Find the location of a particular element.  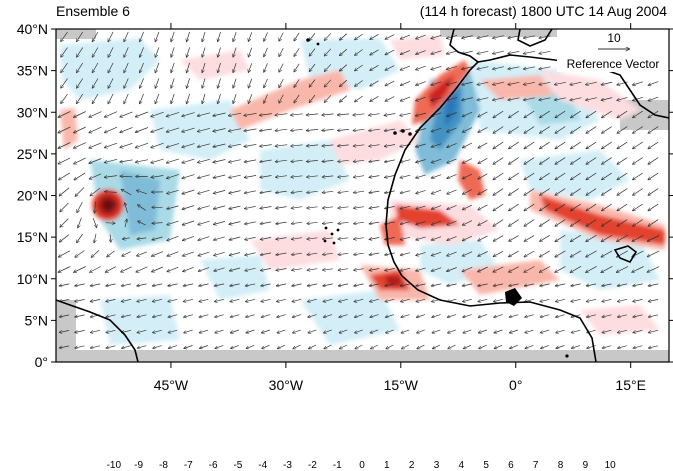

colorbar-tick-label: -9 is located at coordinates (138, 465).